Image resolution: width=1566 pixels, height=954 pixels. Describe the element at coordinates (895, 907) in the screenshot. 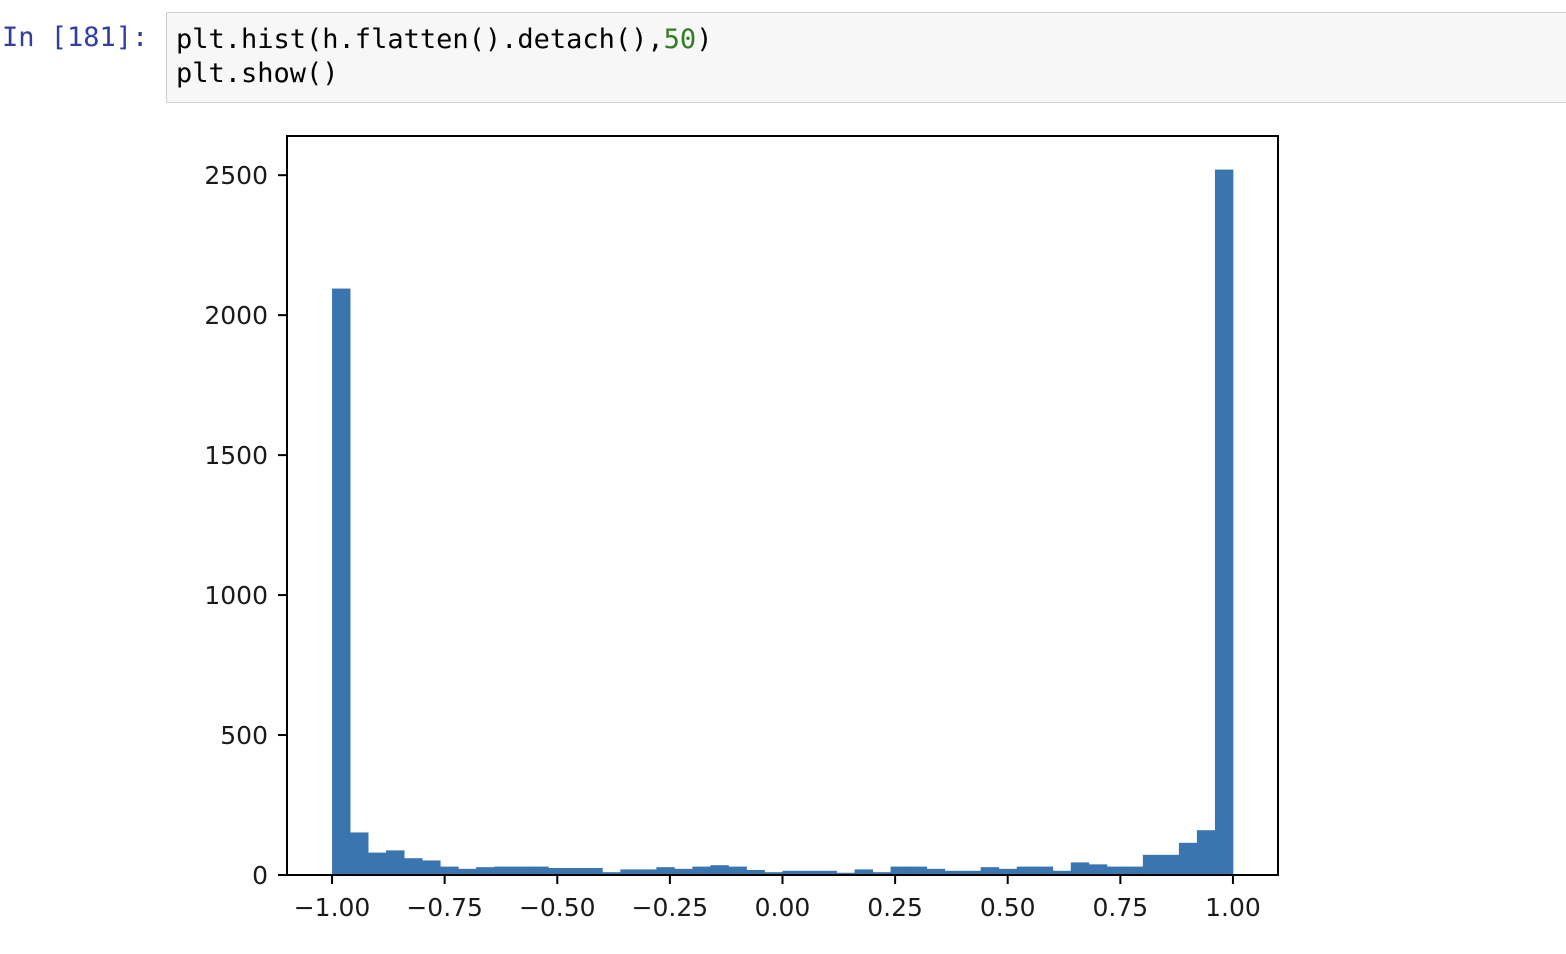

I see `x-tick-label: 0.25` at that location.